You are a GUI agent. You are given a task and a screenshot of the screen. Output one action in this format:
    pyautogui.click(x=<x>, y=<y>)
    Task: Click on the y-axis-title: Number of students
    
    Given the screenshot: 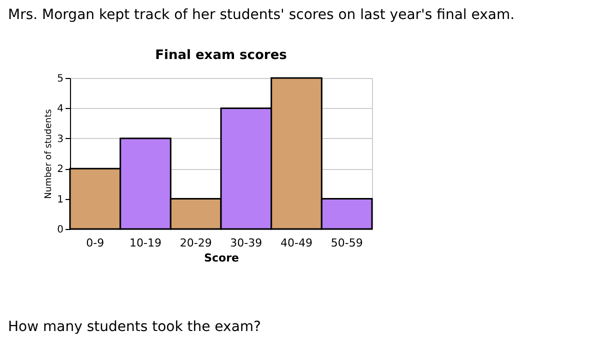 What is the action you would take?
    pyautogui.click(x=49, y=153)
    